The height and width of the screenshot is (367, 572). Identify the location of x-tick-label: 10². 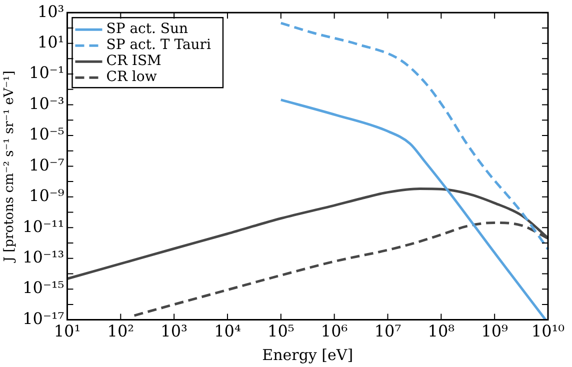
(120, 331).